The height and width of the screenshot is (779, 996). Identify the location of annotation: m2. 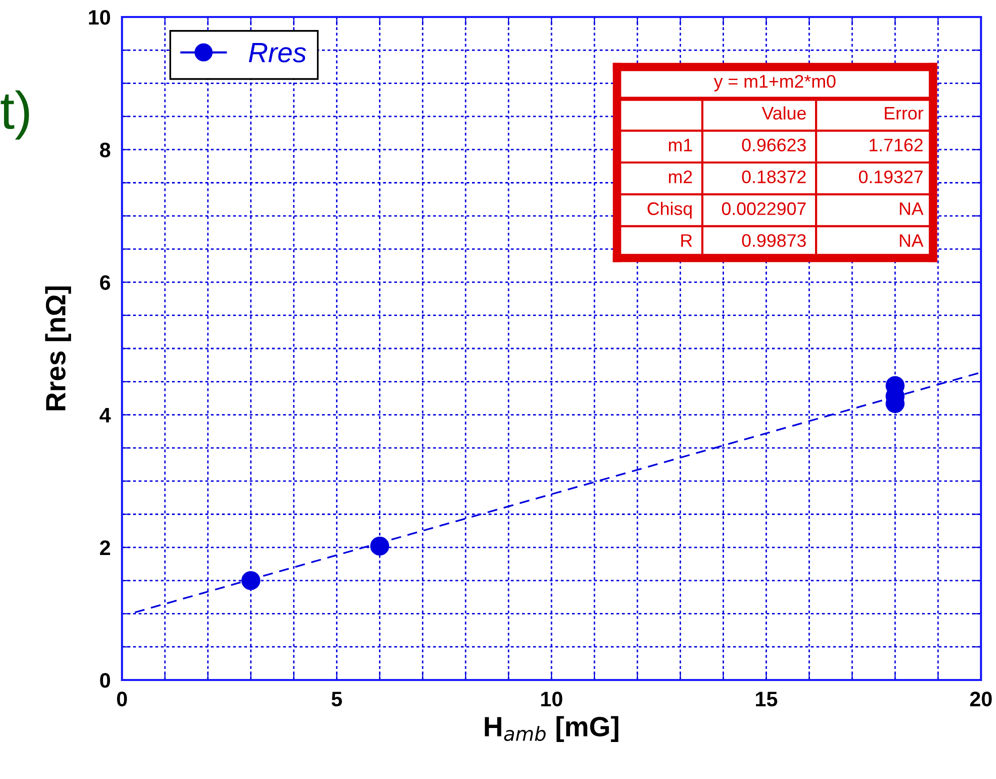
(680, 177).